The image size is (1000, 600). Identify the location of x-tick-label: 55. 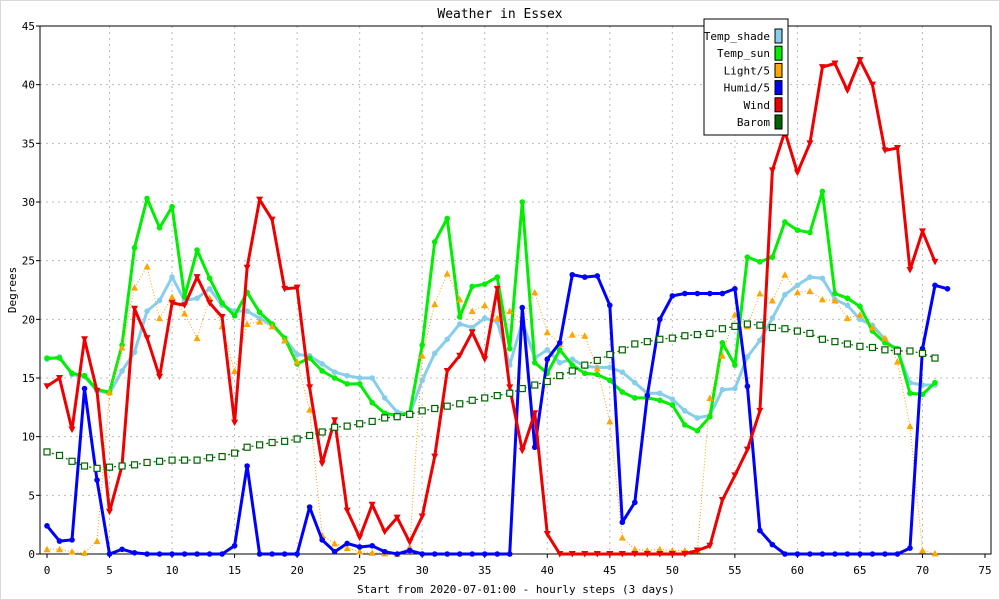
(734, 570).